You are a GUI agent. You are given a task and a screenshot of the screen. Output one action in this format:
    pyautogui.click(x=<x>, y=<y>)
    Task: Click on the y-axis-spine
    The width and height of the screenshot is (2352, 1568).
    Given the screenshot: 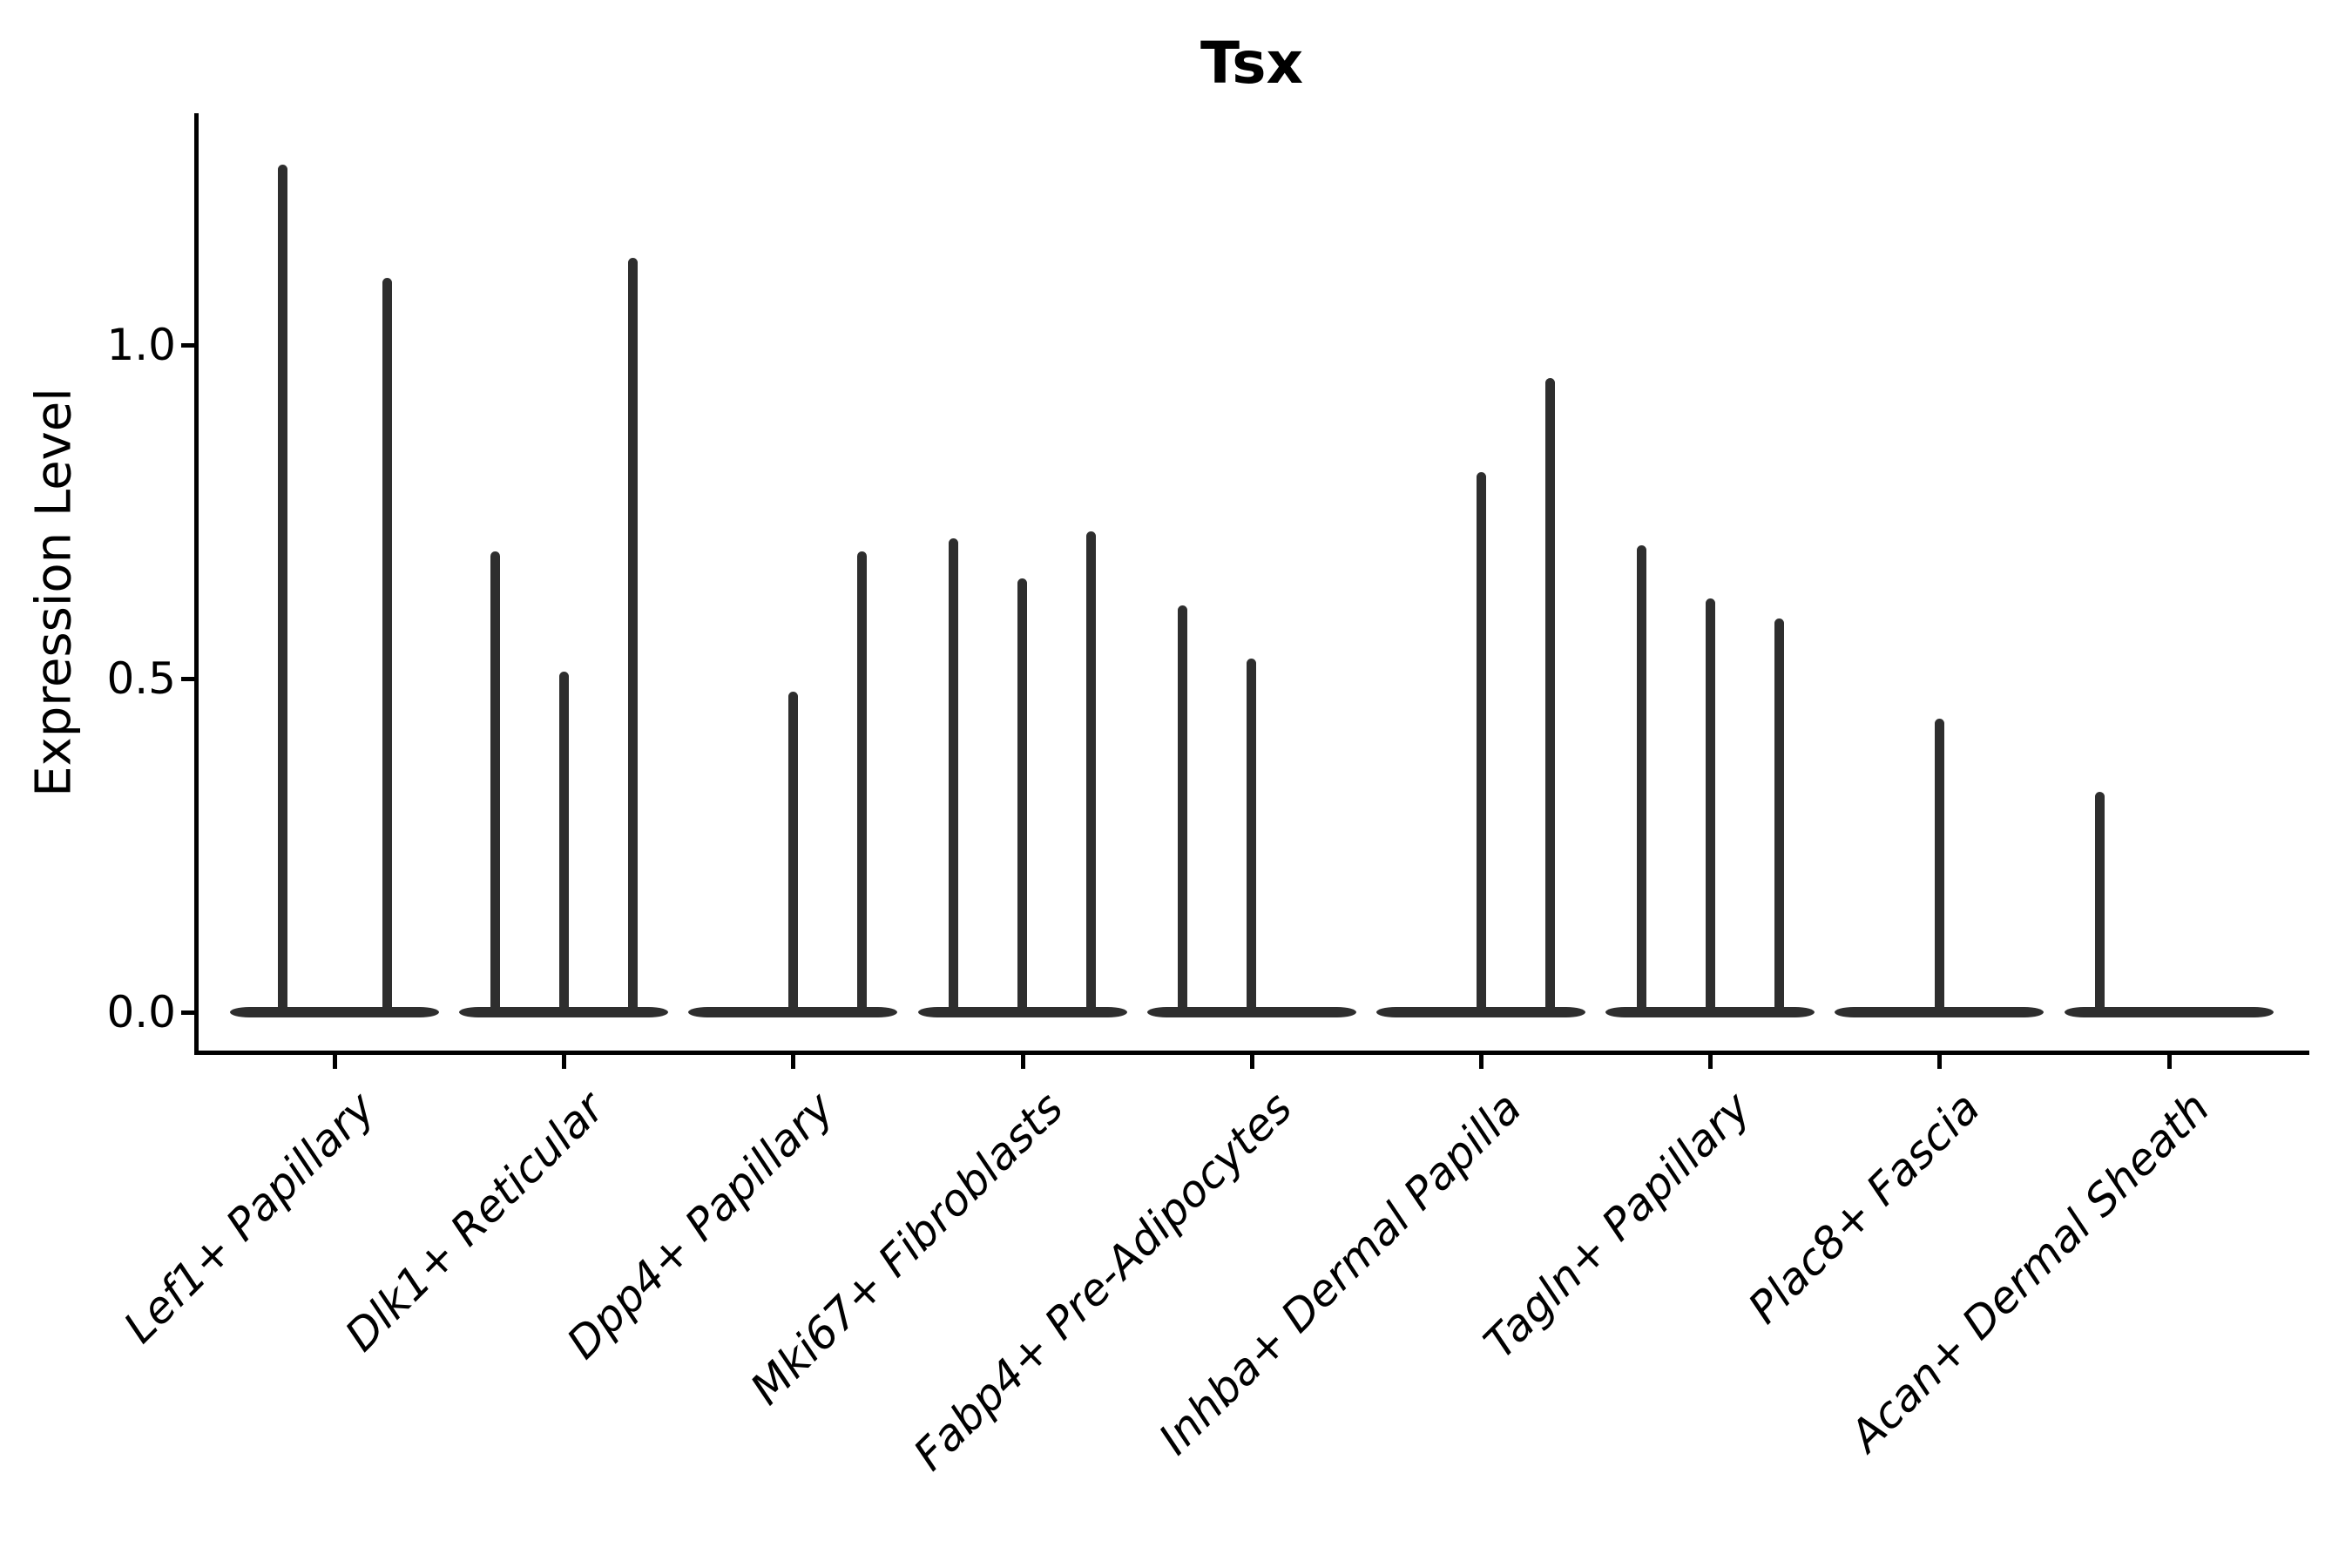 What is the action you would take?
    pyautogui.click(x=196, y=584)
    